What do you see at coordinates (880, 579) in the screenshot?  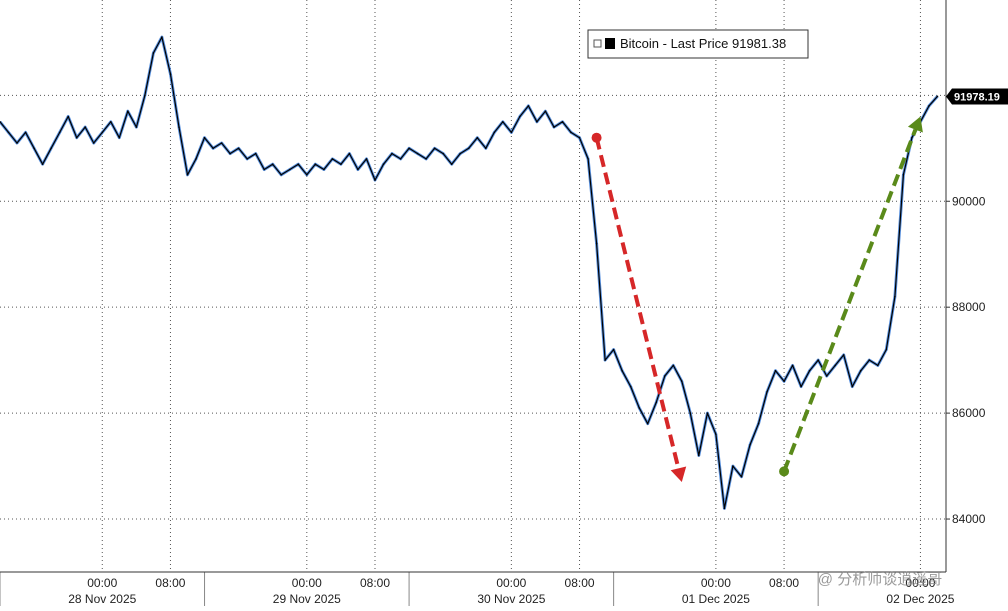 I see `watermark: @ 分析师谈逍遥哥` at bounding box center [880, 579].